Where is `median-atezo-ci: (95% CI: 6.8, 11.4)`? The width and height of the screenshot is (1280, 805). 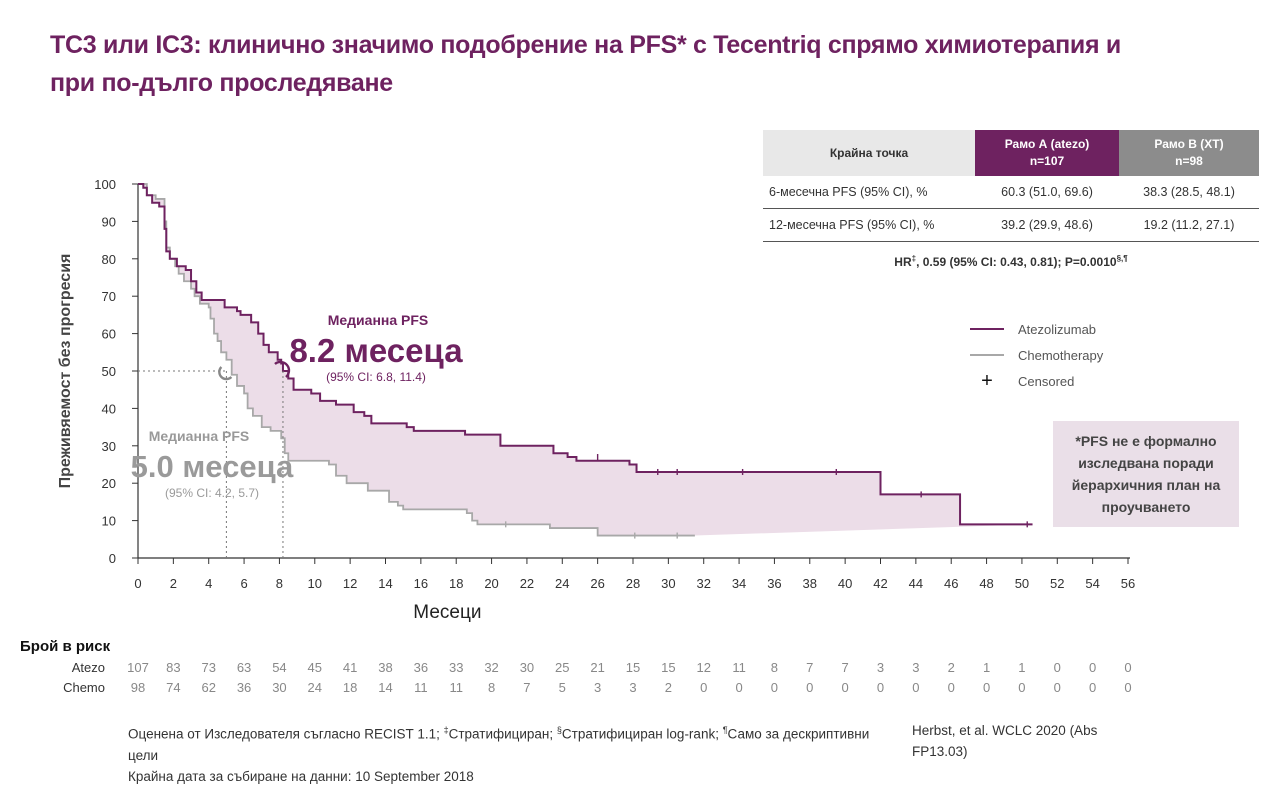
median-atezo-ci: (95% CI: 6.8, 11.4) is located at coordinates (376, 377).